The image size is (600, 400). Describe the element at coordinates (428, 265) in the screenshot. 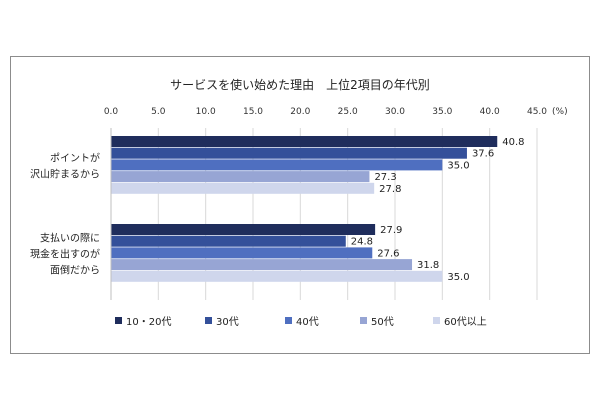

I see `data-label: 31.8` at that location.